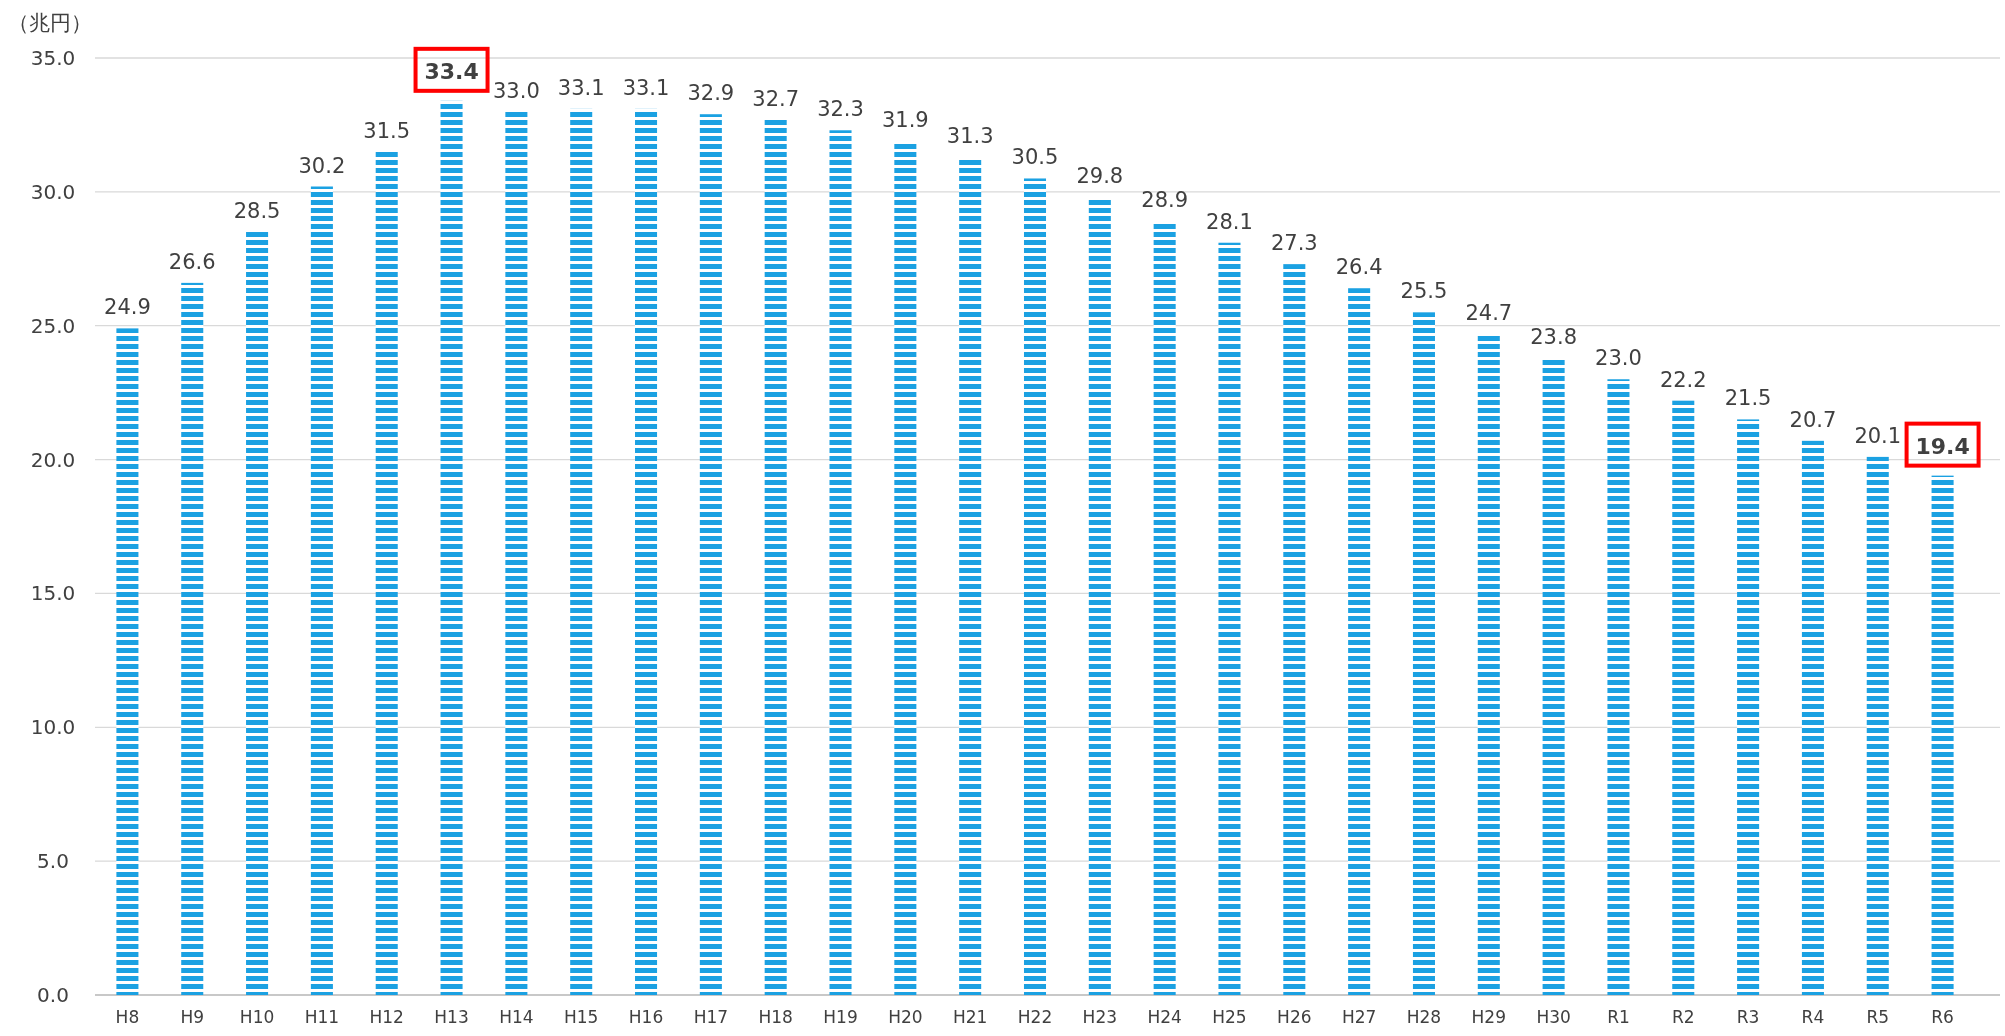 This screenshot has height=1036, width=2005. What do you see at coordinates (711, 1017) in the screenshot?
I see `x-tick-label: H17` at bounding box center [711, 1017].